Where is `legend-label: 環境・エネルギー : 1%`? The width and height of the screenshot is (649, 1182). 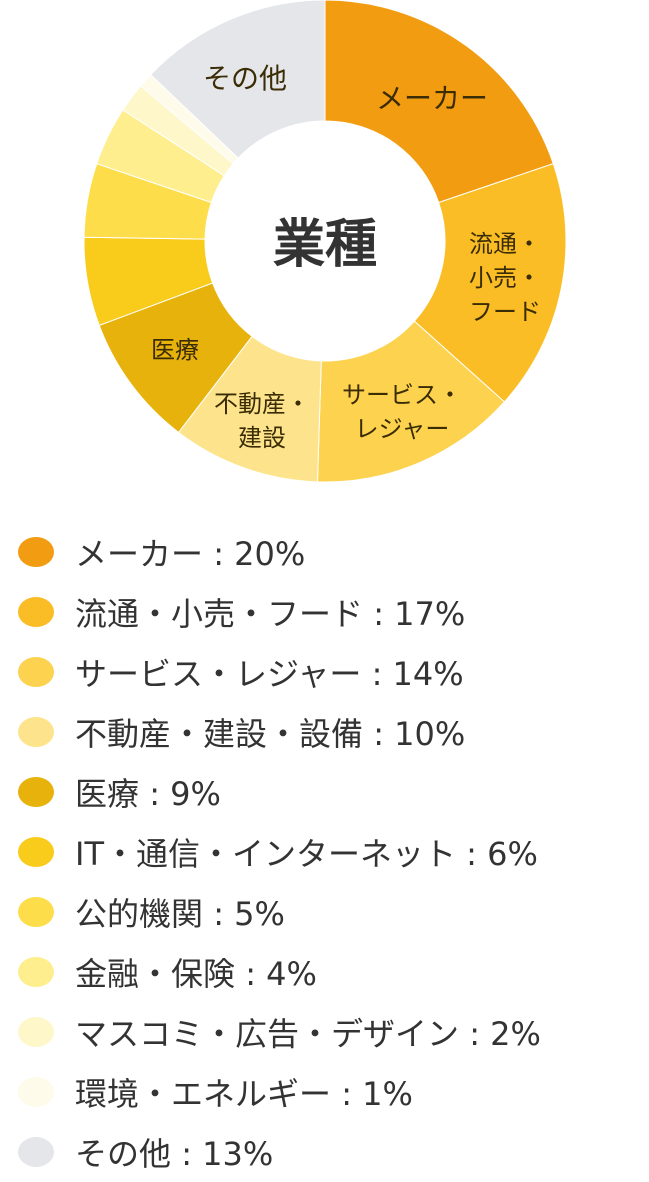
legend-label: 環境・エネルギー : 1% is located at coordinates (244, 1092).